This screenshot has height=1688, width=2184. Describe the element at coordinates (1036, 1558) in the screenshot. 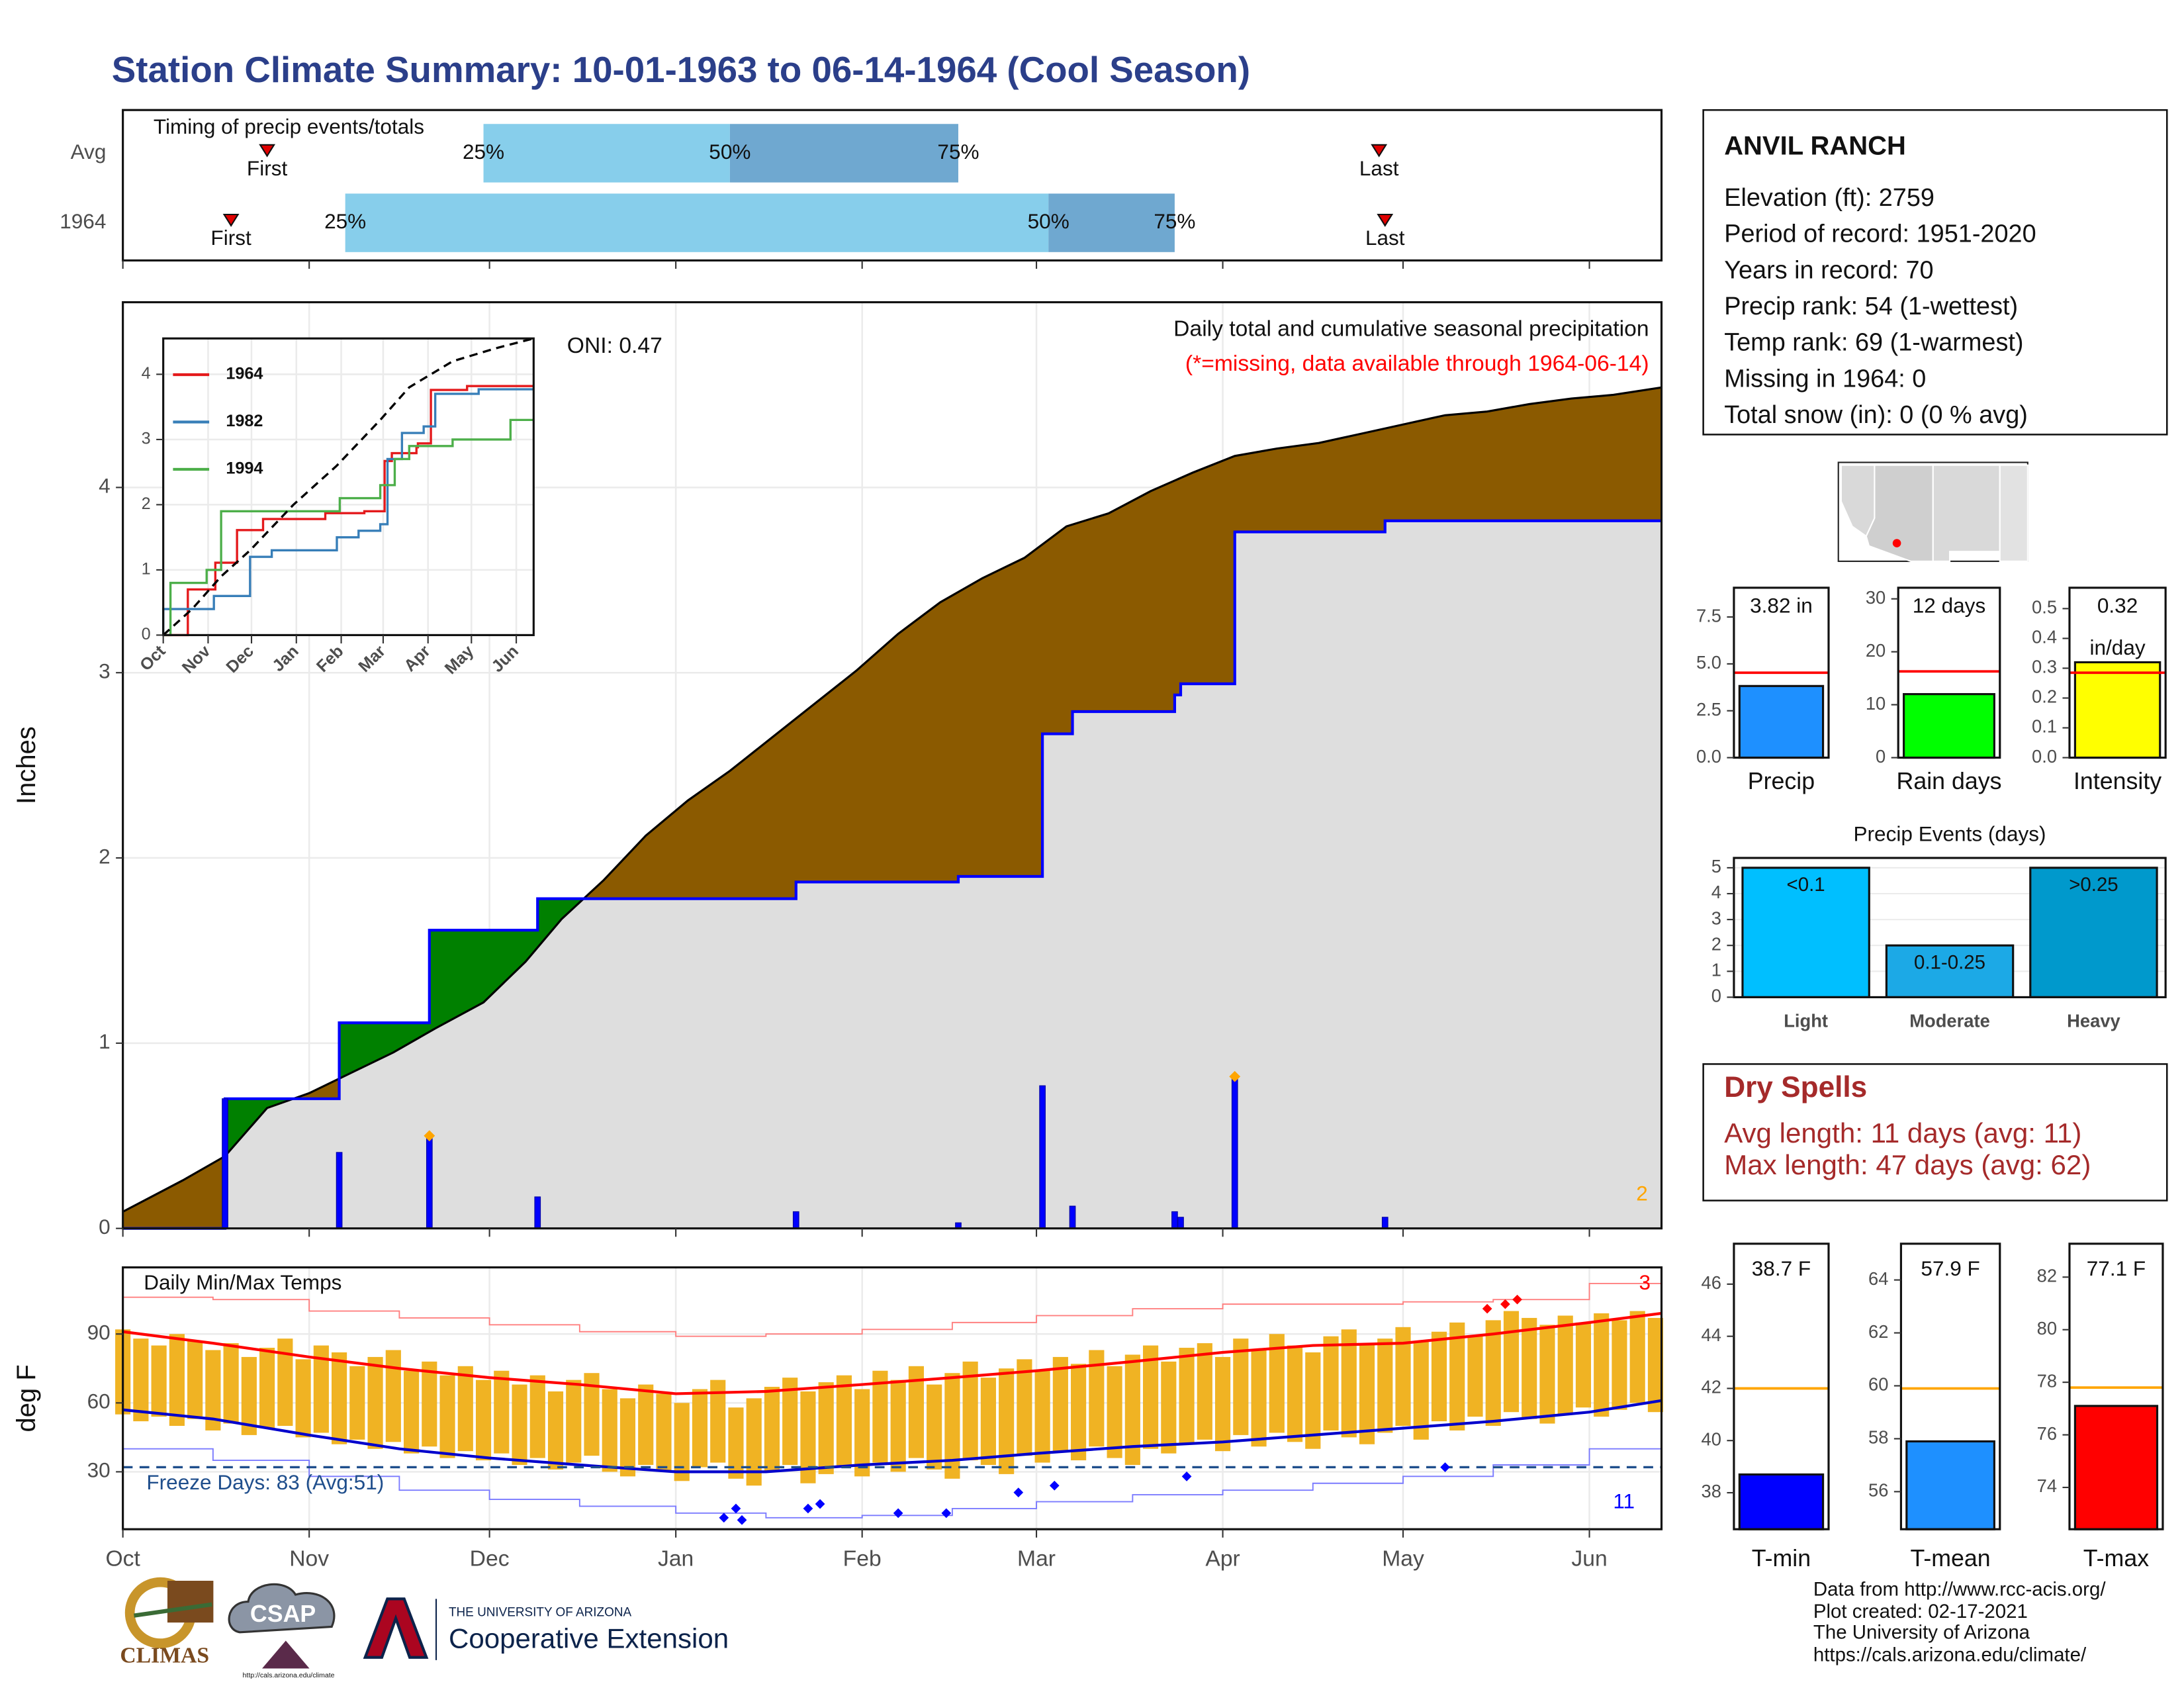

I see `x-tick-label: Mar` at that location.